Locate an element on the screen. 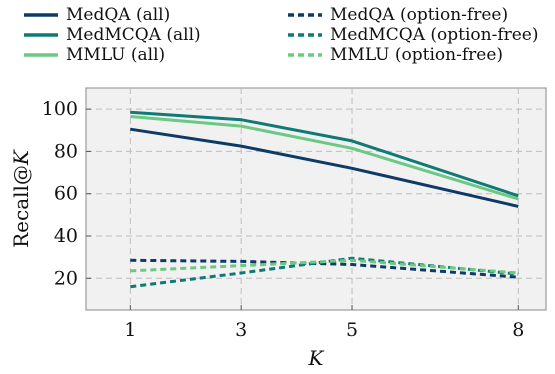 The height and width of the screenshot is (374, 555). legend-label-medmcqa-option-free: MedMCQA (option-free) is located at coordinates (434, 35).